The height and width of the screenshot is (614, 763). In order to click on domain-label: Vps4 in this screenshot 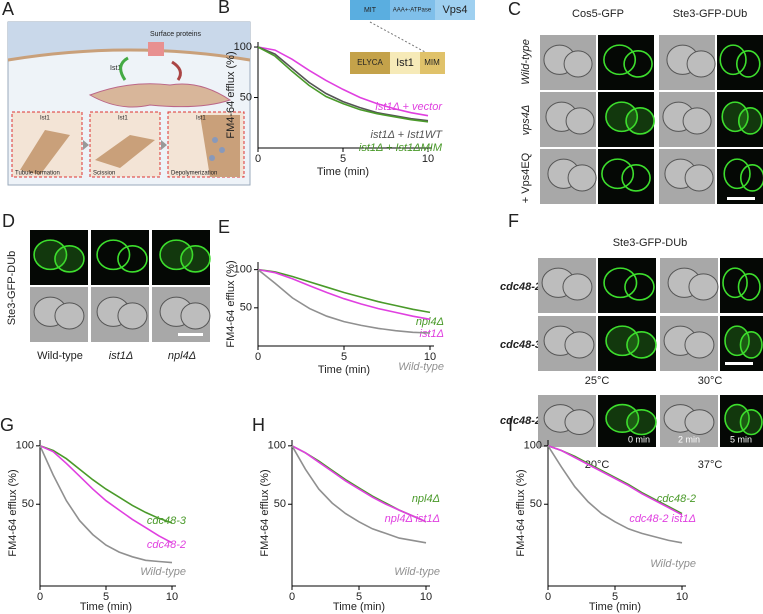, I will do `click(454, 10)`.